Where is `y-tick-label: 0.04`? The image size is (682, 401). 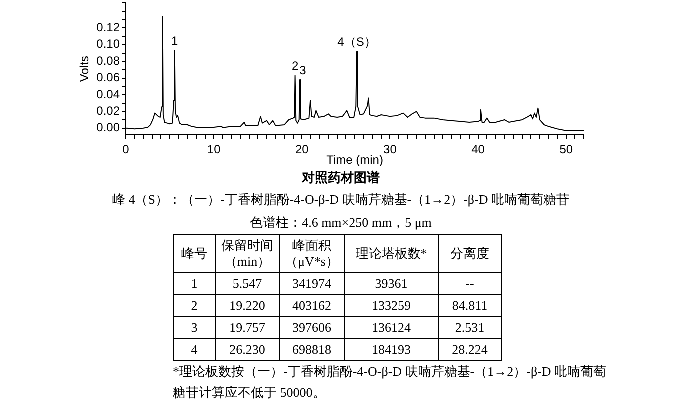 y-tick-label: 0.04 is located at coordinates (108, 94).